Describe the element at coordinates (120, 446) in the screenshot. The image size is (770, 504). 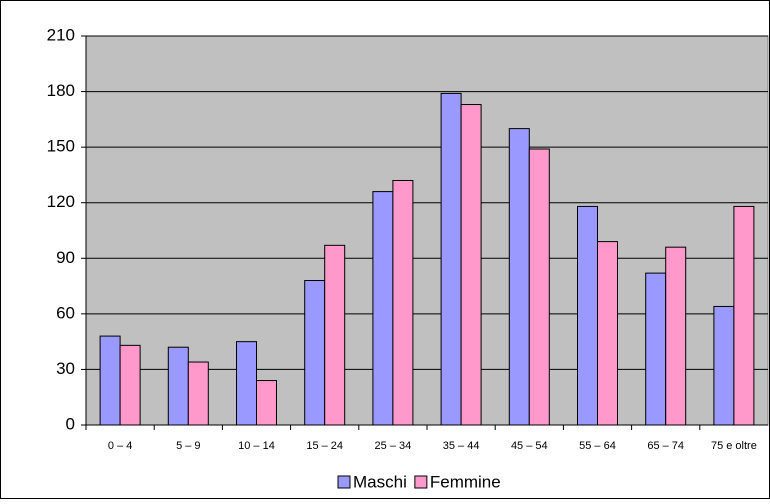
I see `x-tick-label: 0 – 4` at that location.